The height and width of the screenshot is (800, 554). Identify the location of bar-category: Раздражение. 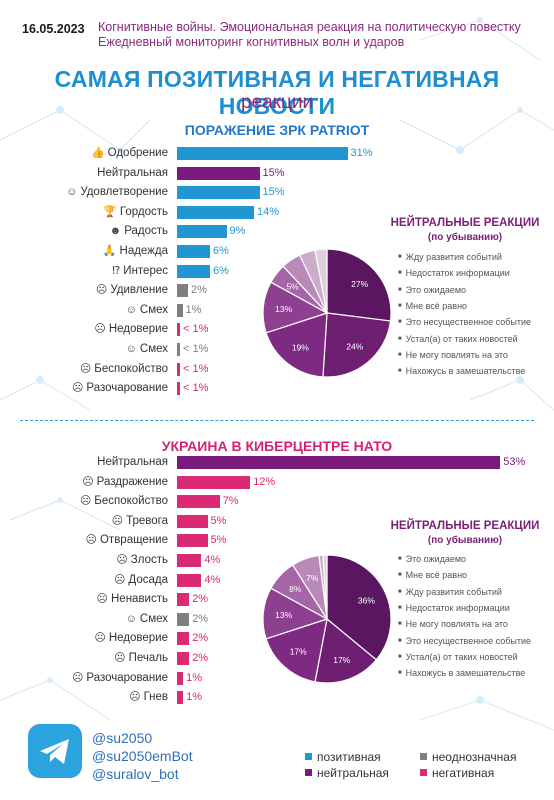
(132, 481).